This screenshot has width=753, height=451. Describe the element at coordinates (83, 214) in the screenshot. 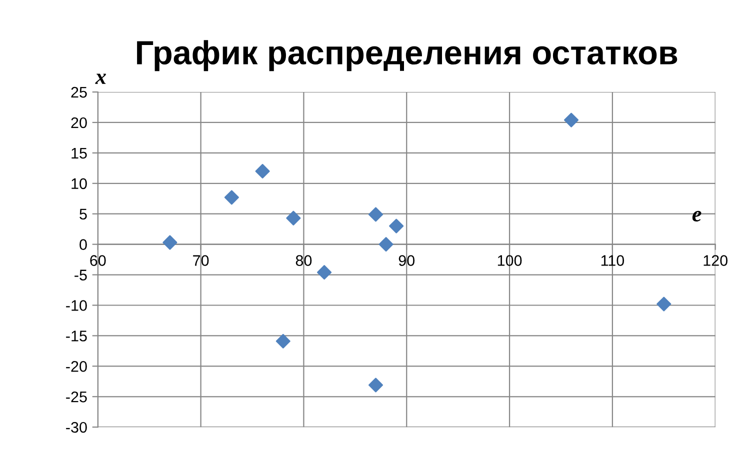

I see `y-tick-label: 5` at that location.